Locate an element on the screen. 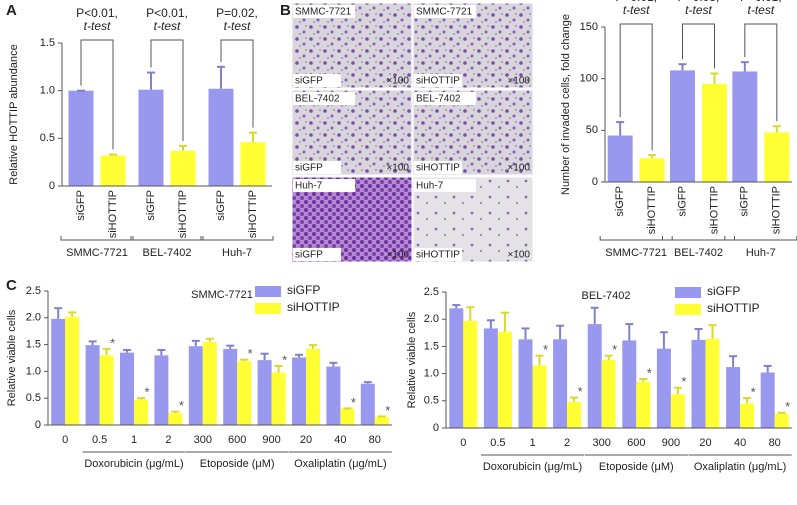 This screenshot has height=505, width=797. cell-line-label: BEL-7402 is located at coordinates (438, 99).